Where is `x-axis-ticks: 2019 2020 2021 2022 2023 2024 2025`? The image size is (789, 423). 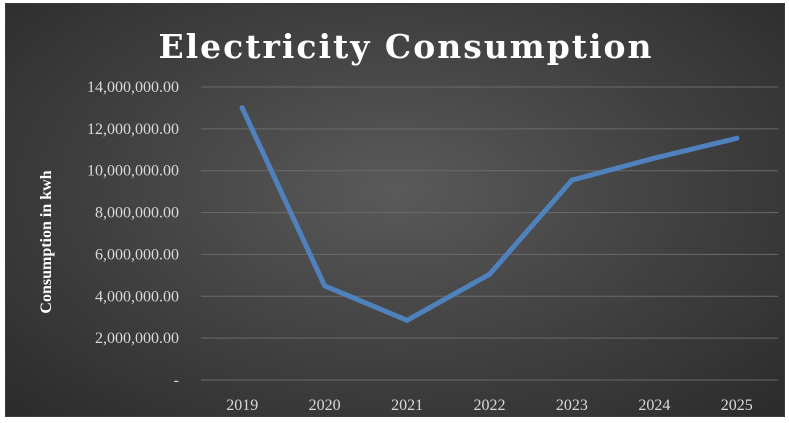
x-axis-ticks: 2019 2020 2021 2022 2023 2024 2025 is located at coordinates (489, 405).